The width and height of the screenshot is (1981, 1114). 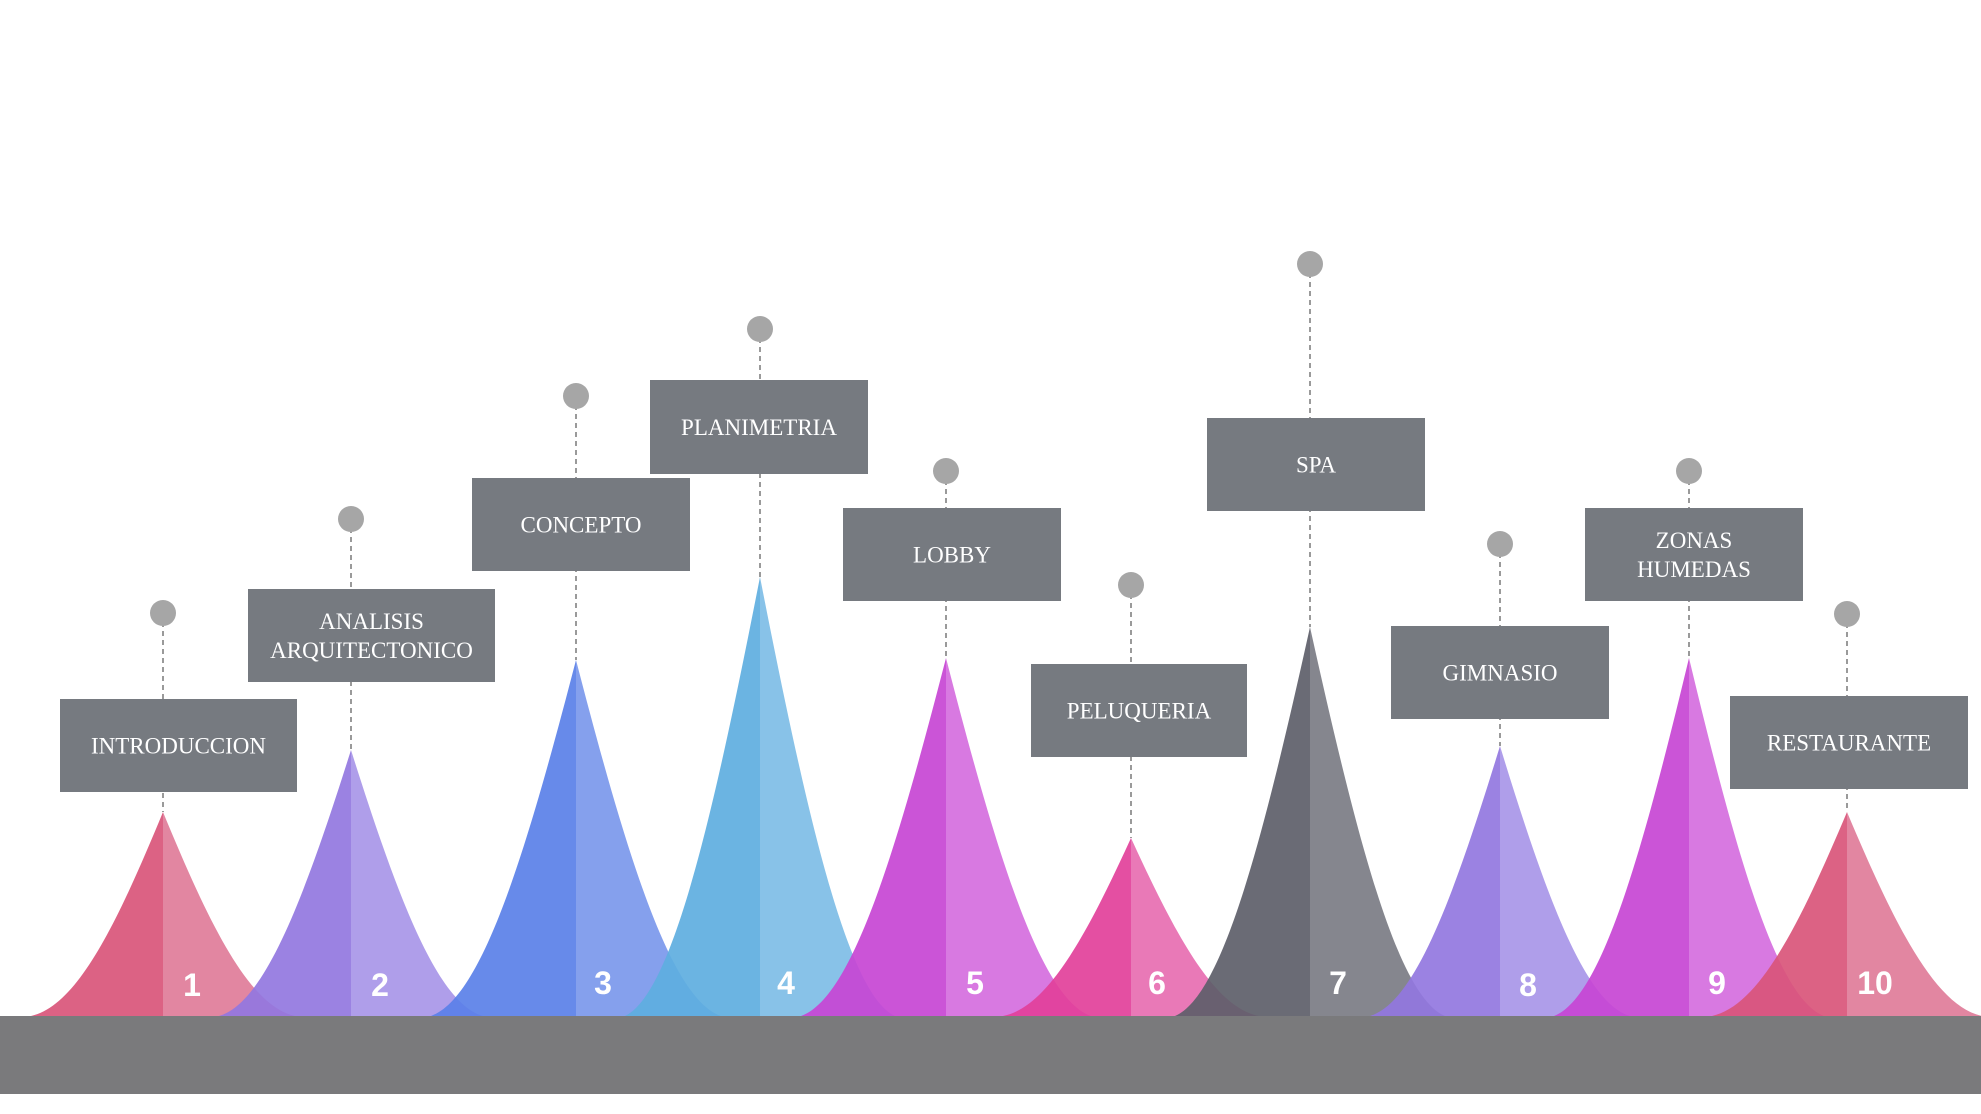 I want to click on label-text-10: RESTAURANTE, so click(x=1849, y=743).